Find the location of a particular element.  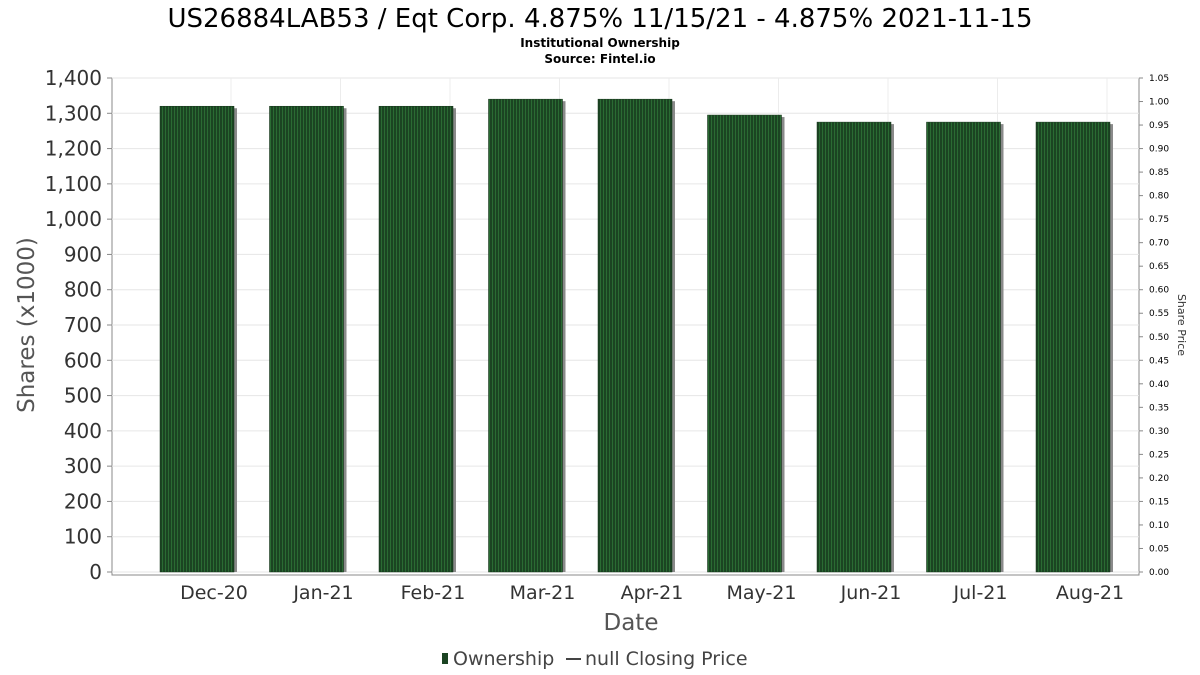

y-tick-label: 400 is located at coordinates (83, 431).